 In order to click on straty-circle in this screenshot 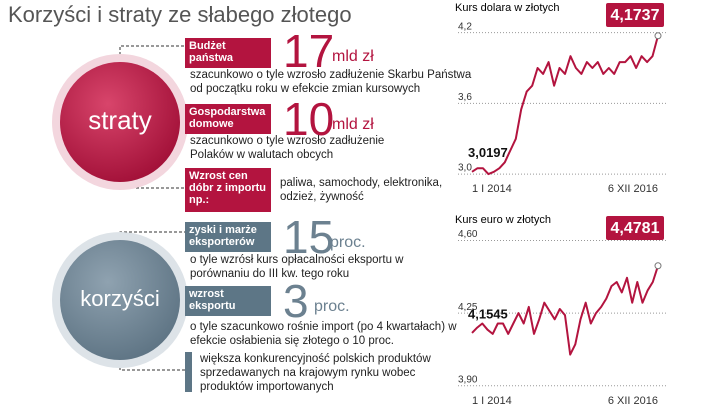, I will do `click(120, 122)`.